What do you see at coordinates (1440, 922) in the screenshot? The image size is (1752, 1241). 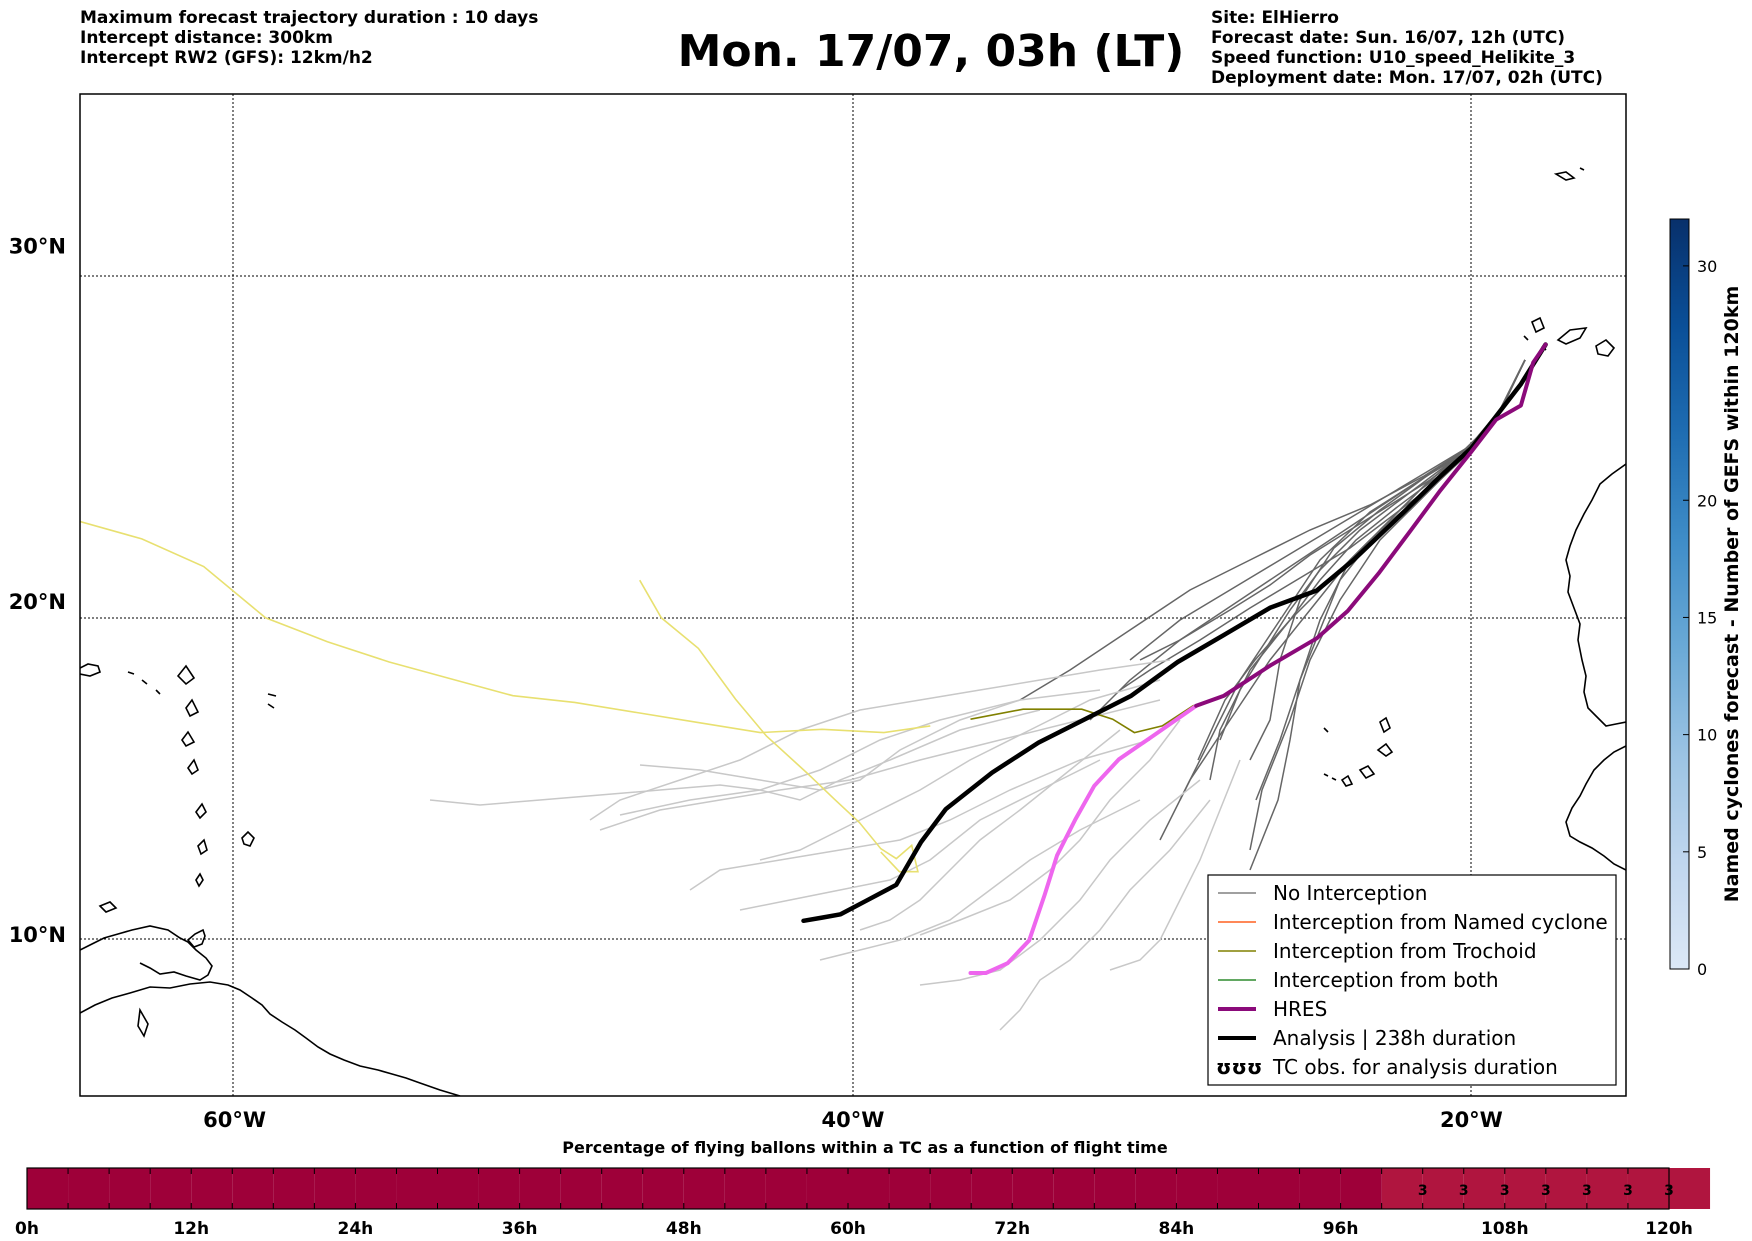 I see `legend-label: Interception from Named cyclone` at bounding box center [1440, 922].